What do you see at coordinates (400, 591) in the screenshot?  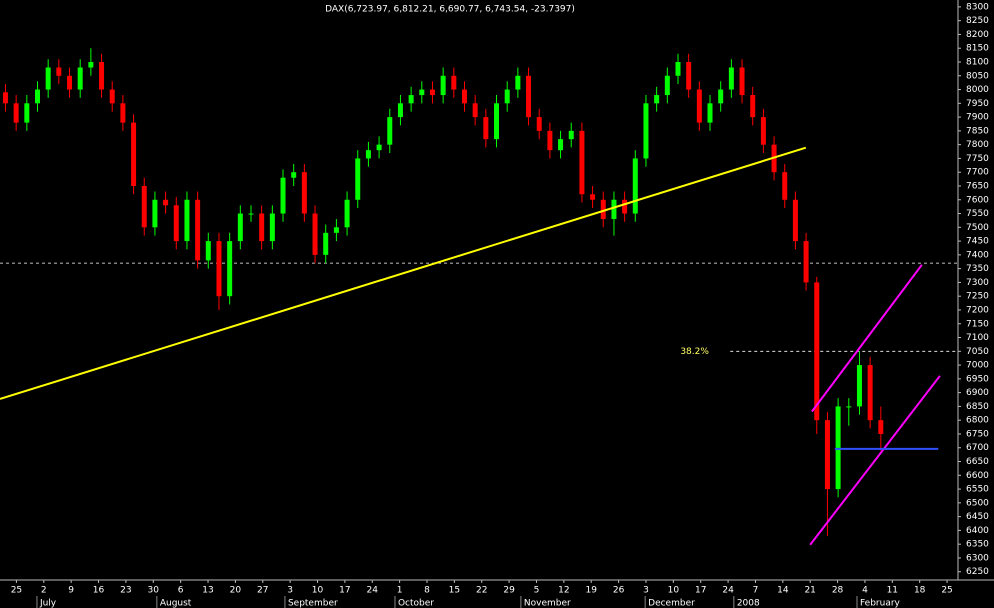 I see `x-tick-label: 1` at bounding box center [400, 591].